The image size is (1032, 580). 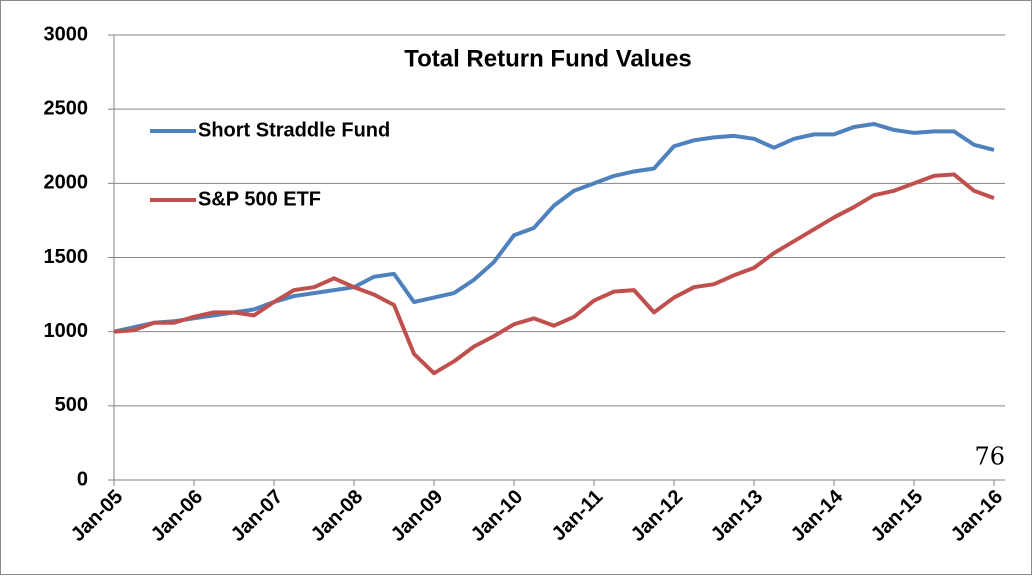 I want to click on legend-label: Short Straddle Fund, so click(x=294, y=130).